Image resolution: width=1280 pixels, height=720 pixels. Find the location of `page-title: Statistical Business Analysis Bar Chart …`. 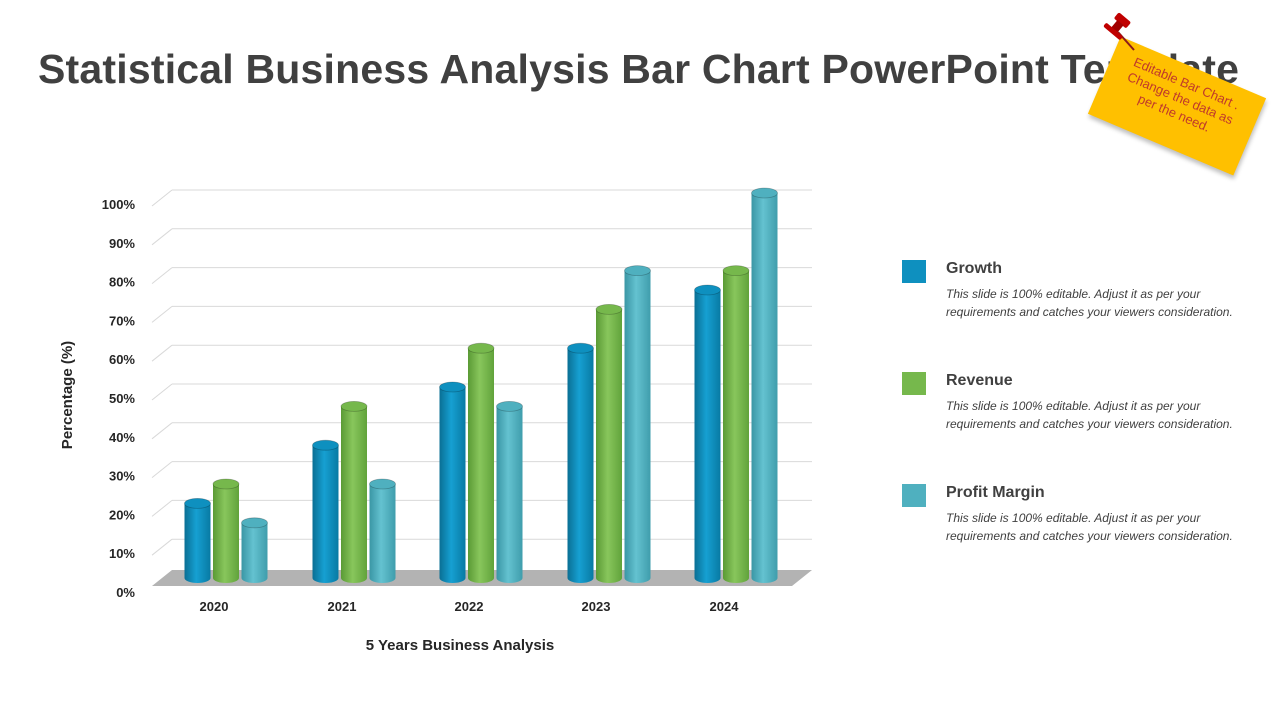

page-title: Statistical Business Analysis Bar Chart … is located at coordinates (639, 69).